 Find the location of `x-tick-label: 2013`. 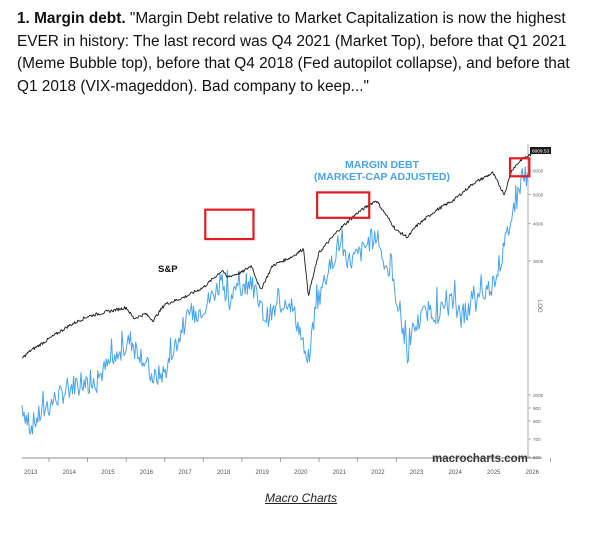

x-tick-label: 2013 is located at coordinates (31, 473).